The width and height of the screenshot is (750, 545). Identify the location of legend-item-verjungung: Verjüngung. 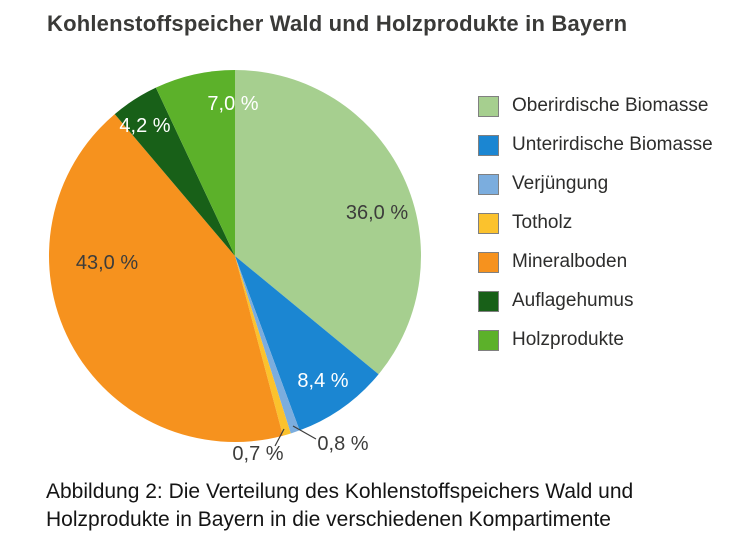
(595, 184).